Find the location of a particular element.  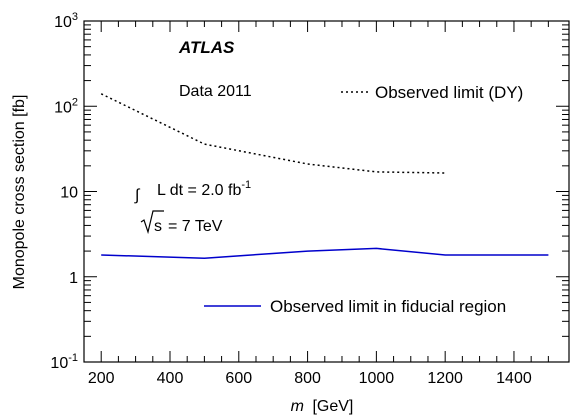

x-tick-label: 1400 is located at coordinates (514, 378).